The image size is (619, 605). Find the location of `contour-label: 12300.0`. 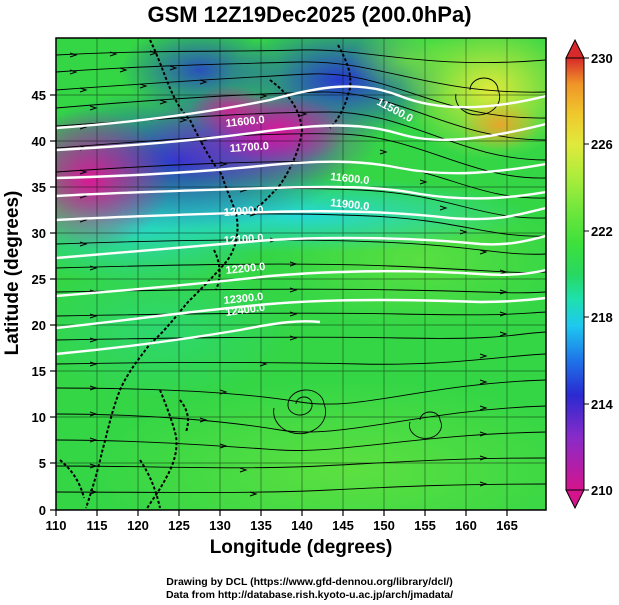

contour-label: 12300.0 is located at coordinates (243, 299).